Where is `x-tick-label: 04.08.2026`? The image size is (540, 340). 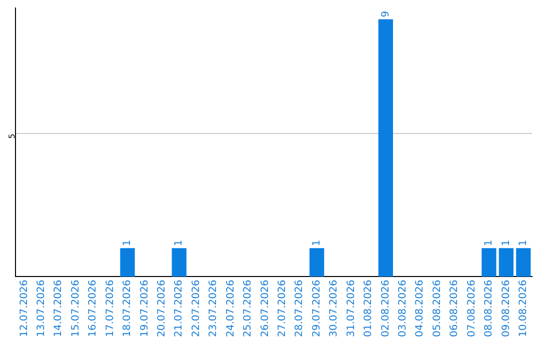
x-tick-label: 04.08.2026 is located at coordinates (420, 309).